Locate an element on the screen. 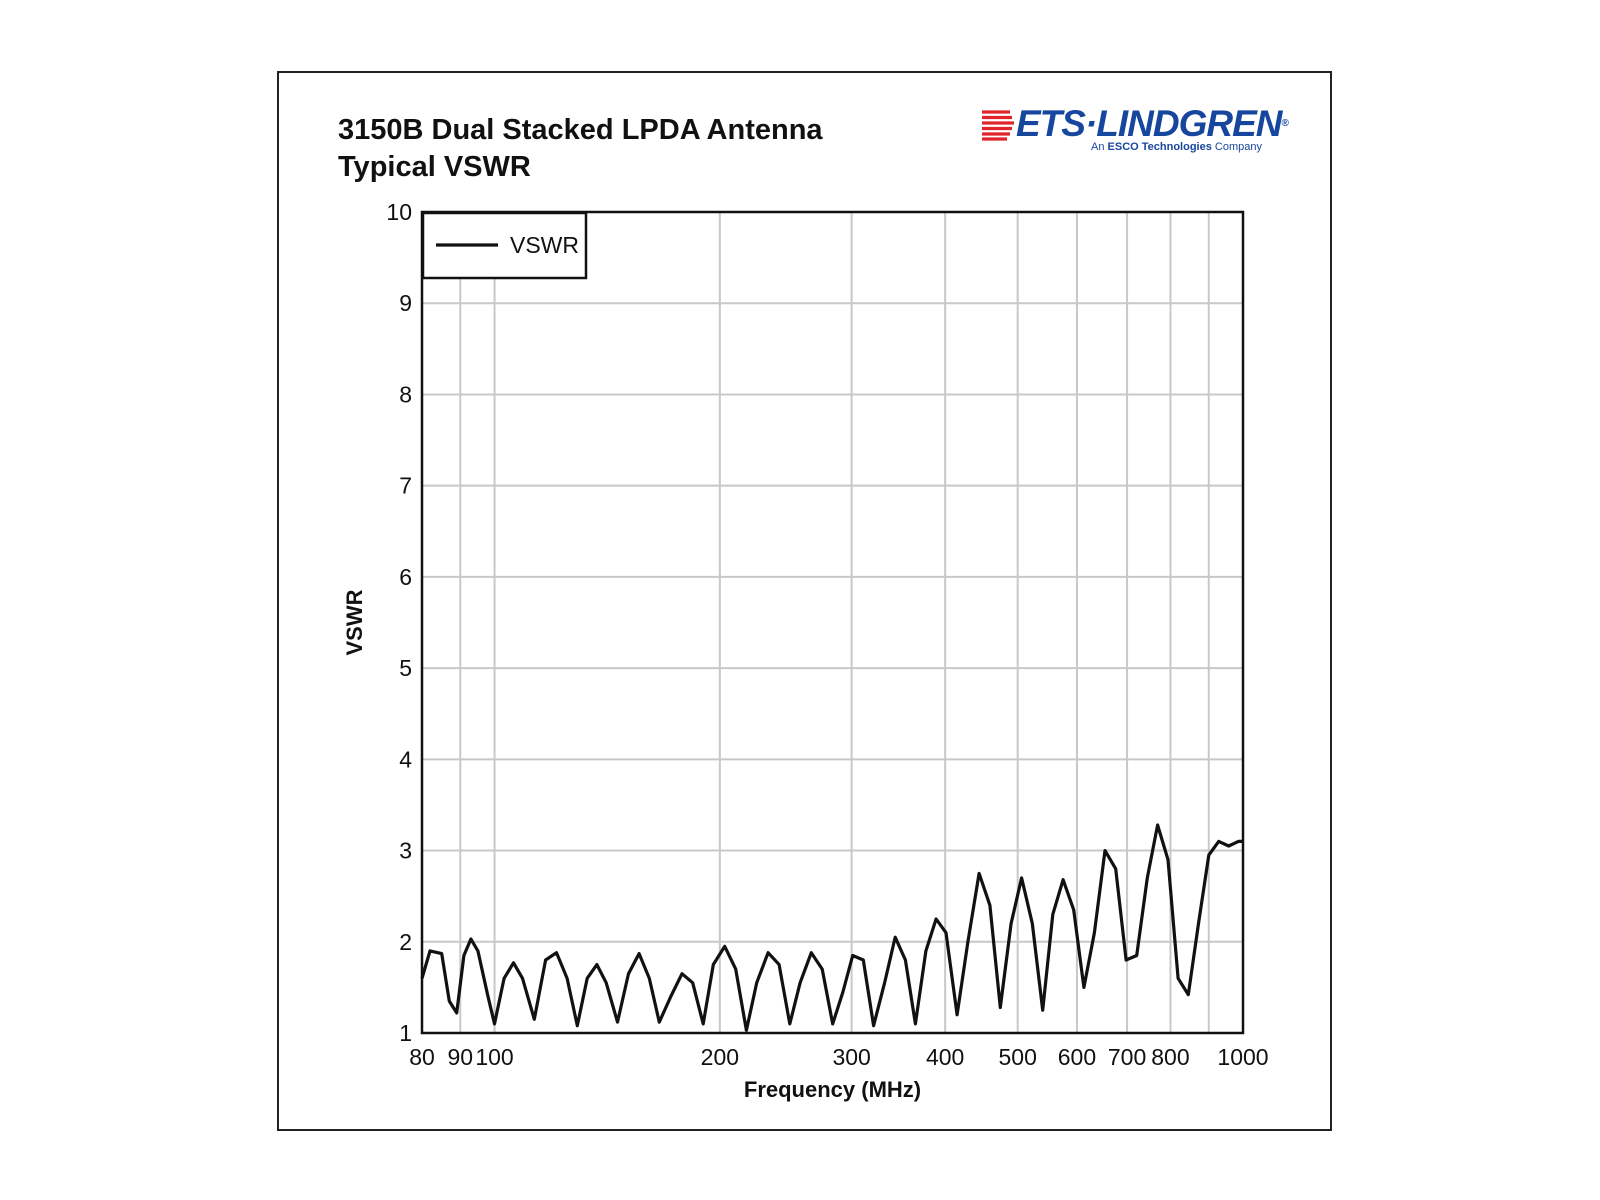  logo-tag-suffix: Company is located at coordinates (1236, 147).